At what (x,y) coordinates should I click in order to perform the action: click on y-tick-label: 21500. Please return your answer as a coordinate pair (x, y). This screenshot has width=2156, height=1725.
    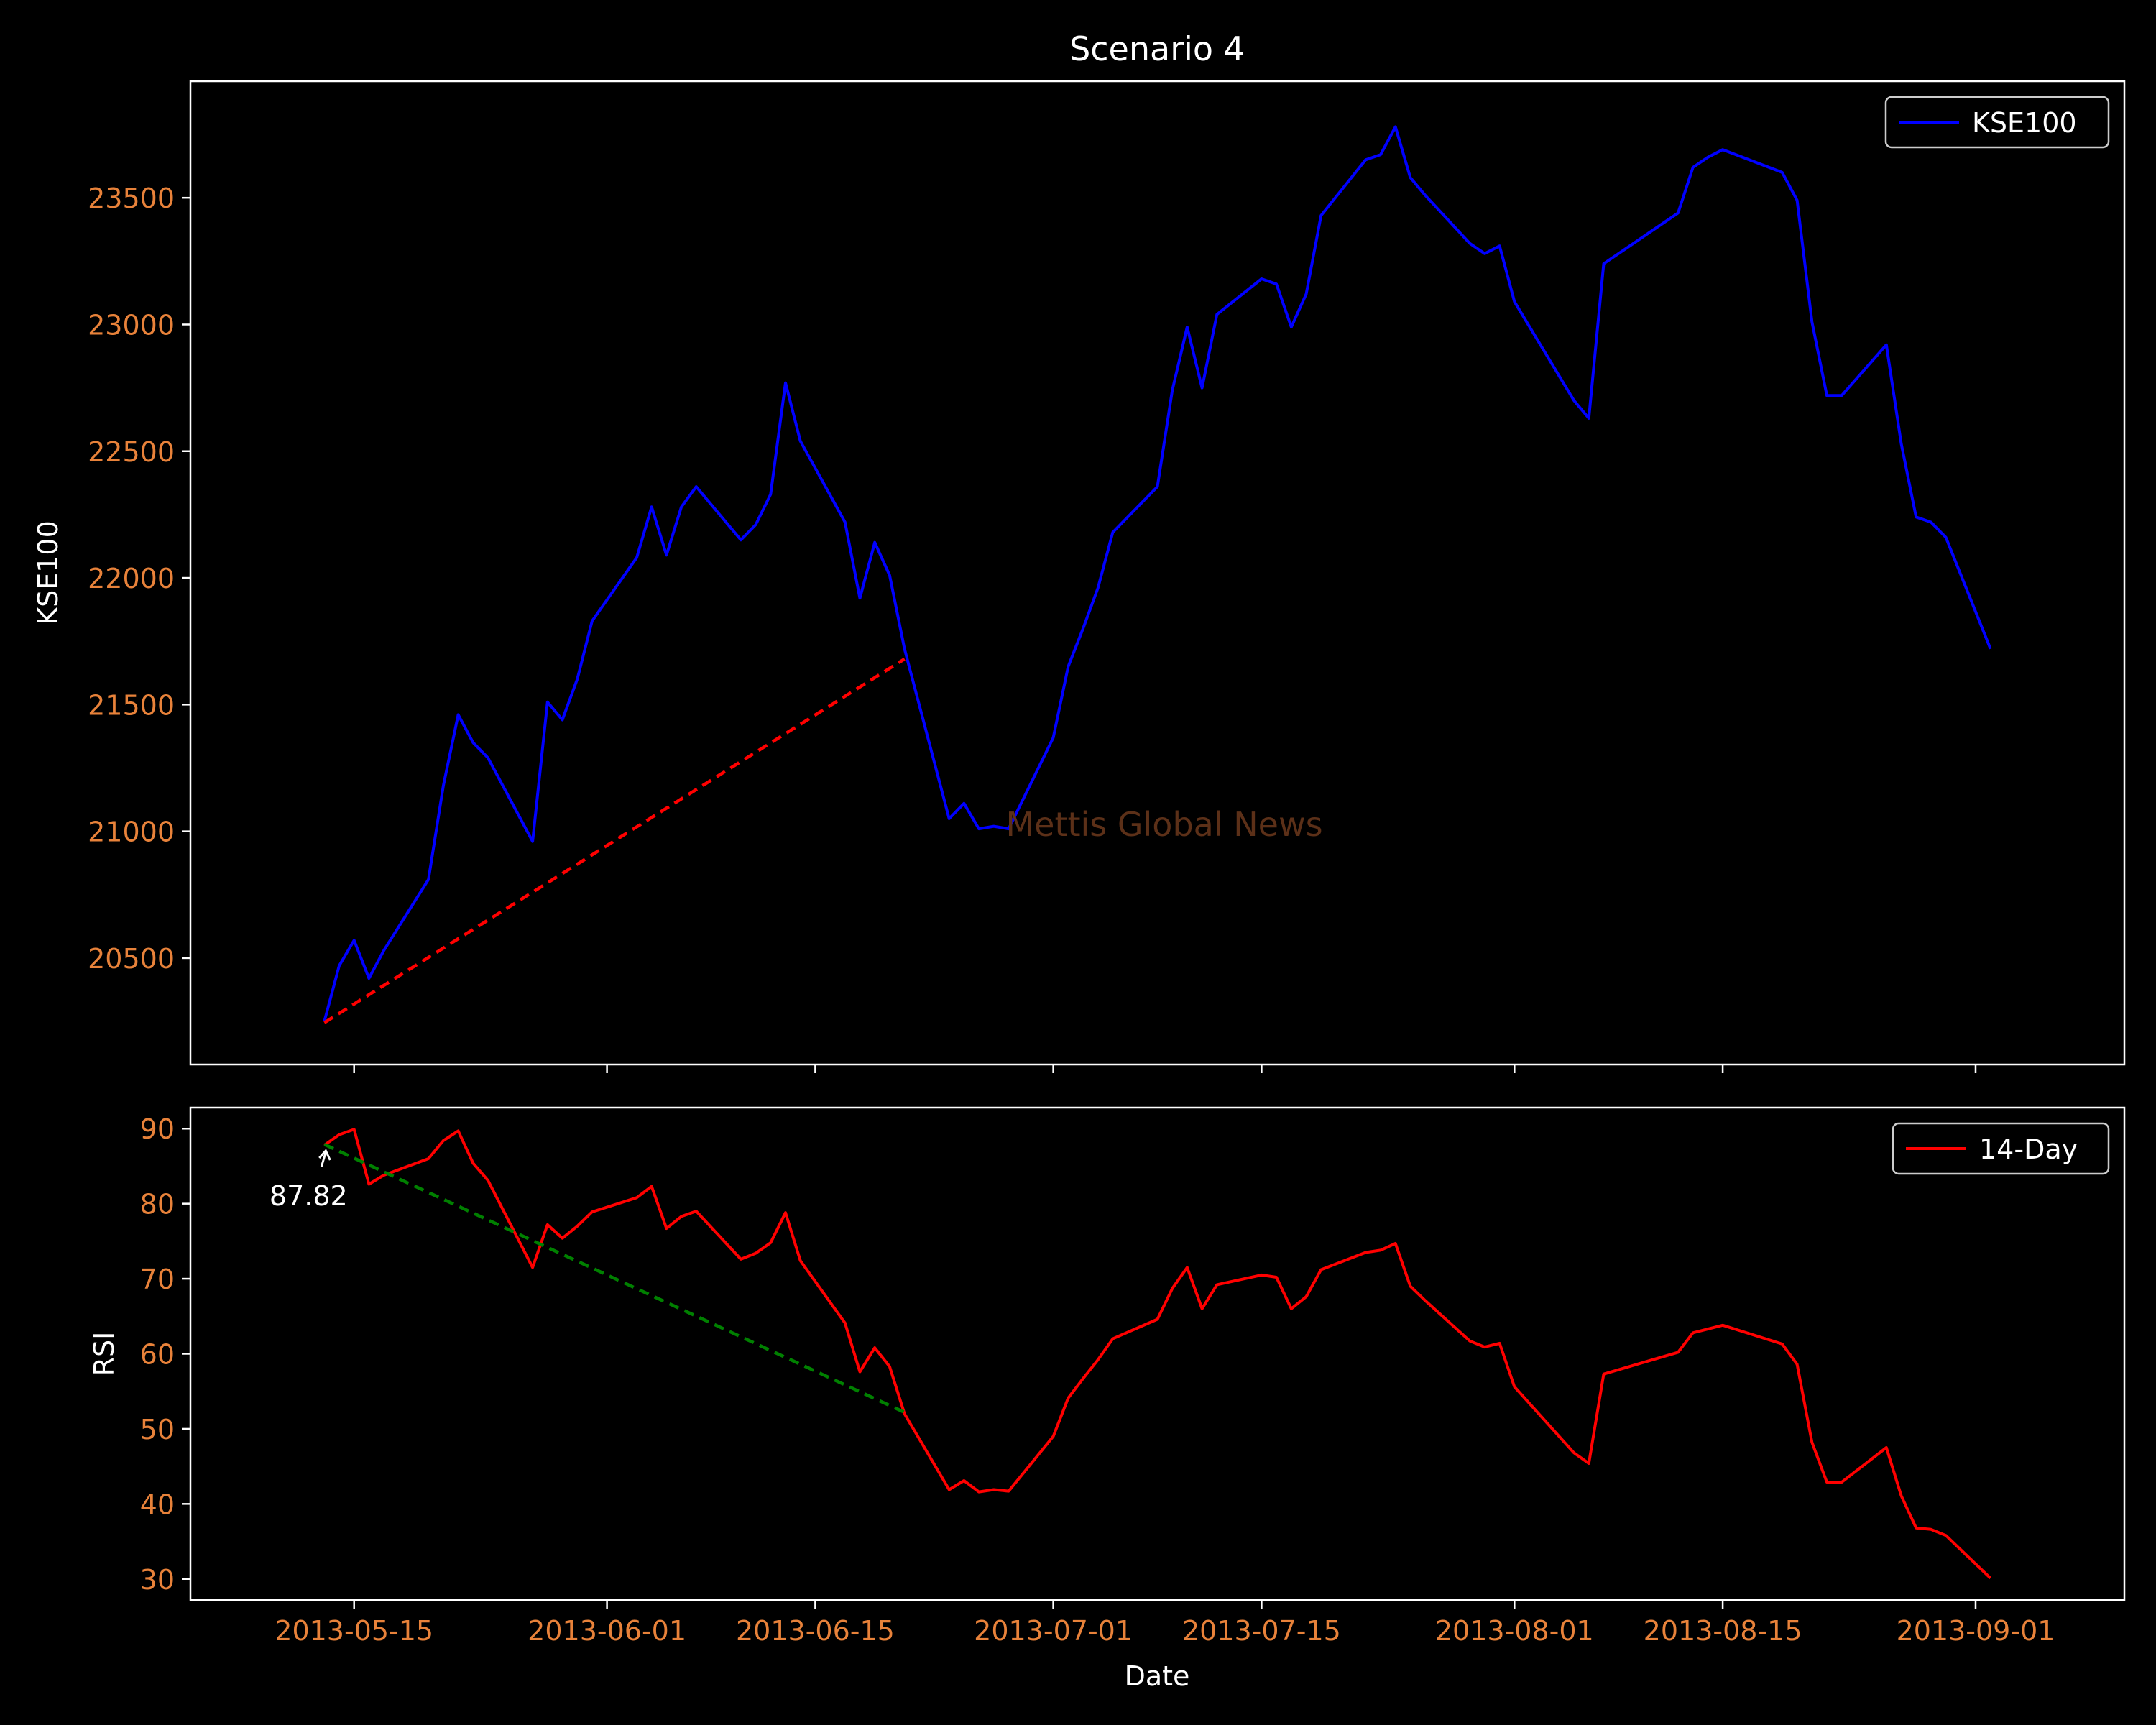
    Looking at the image, I should click on (131, 705).